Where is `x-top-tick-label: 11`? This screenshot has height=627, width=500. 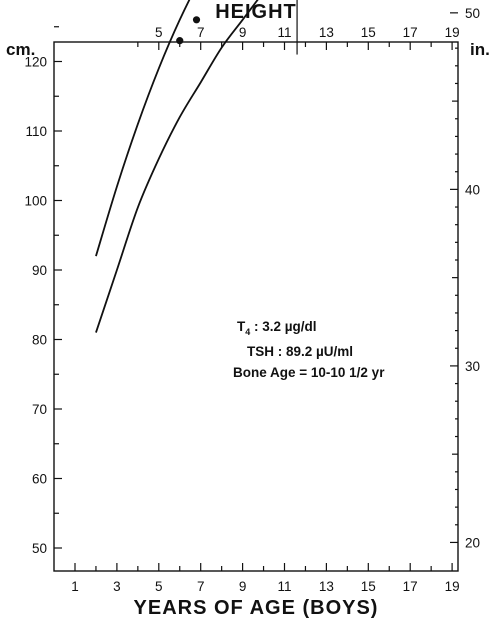
x-top-tick-label: 11 is located at coordinates (284, 32).